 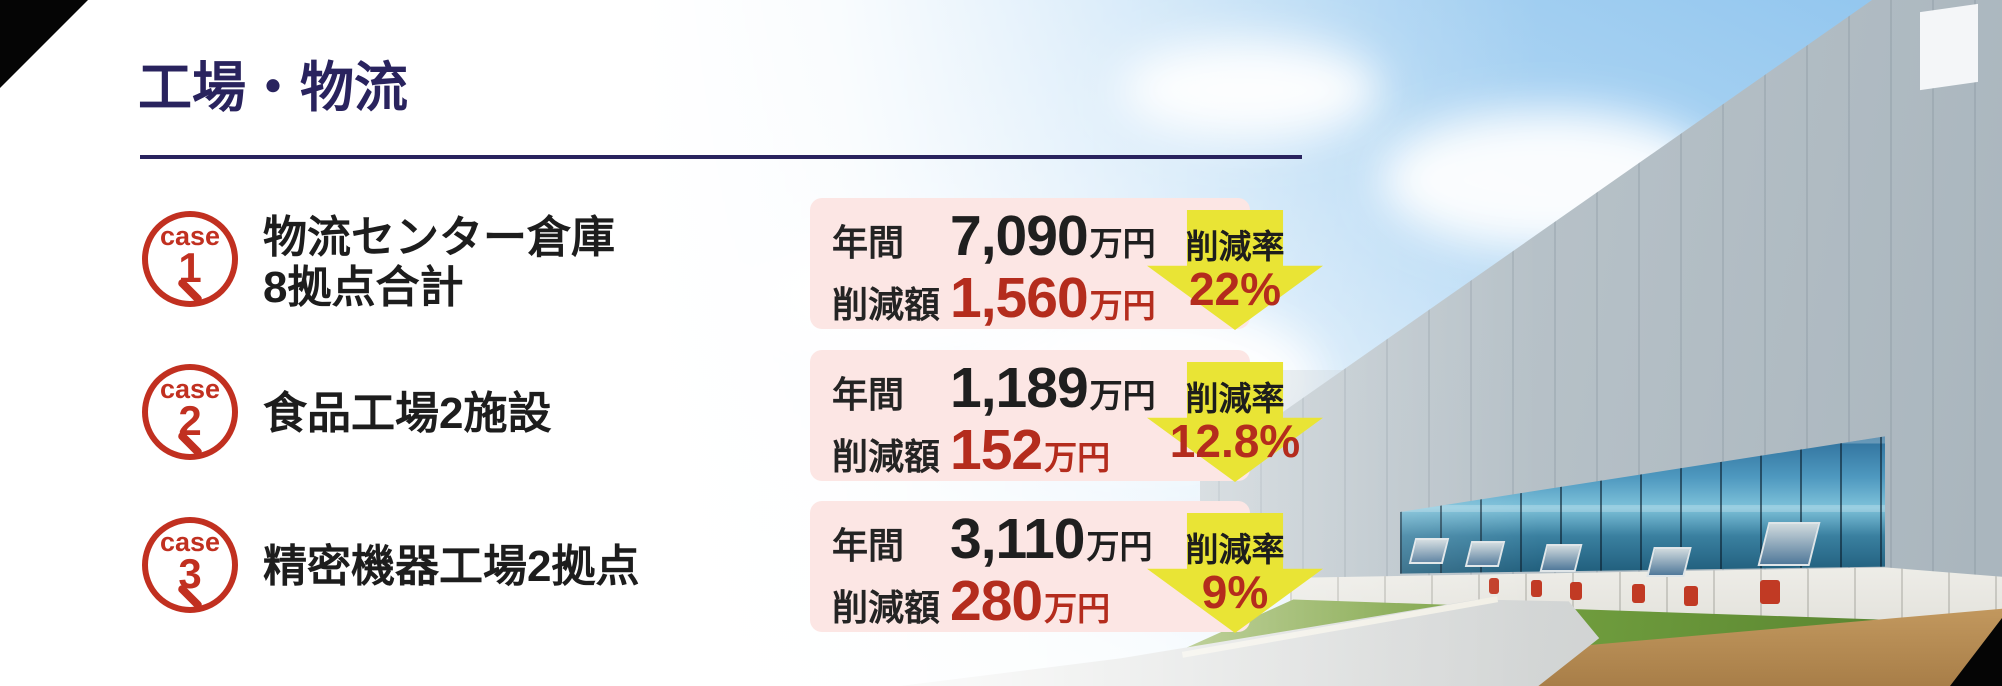 What do you see at coordinates (1053, 298) in the screenshot?
I see `stat-value: 1,560万円` at bounding box center [1053, 298].